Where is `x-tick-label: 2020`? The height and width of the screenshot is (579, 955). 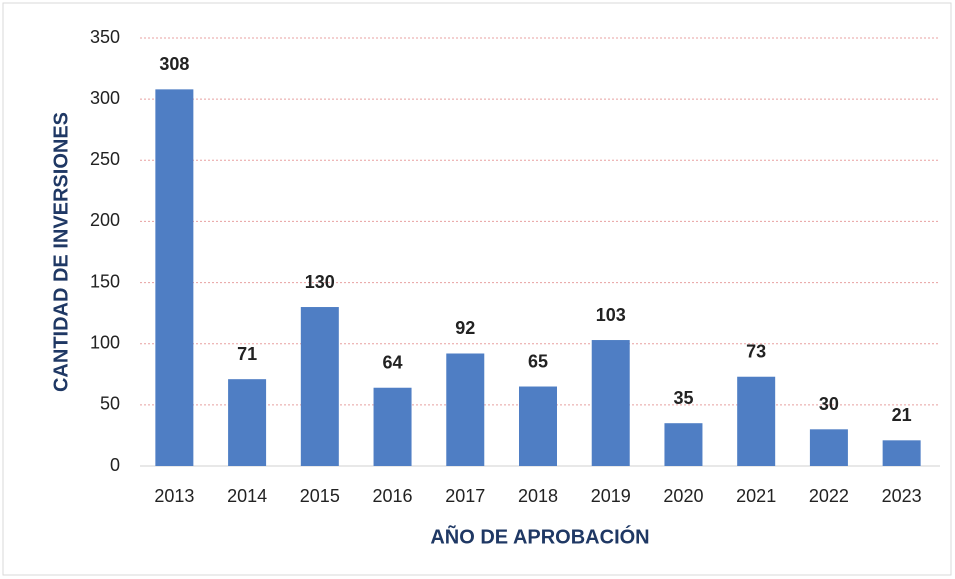 x-tick-label: 2020 is located at coordinates (683, 496).